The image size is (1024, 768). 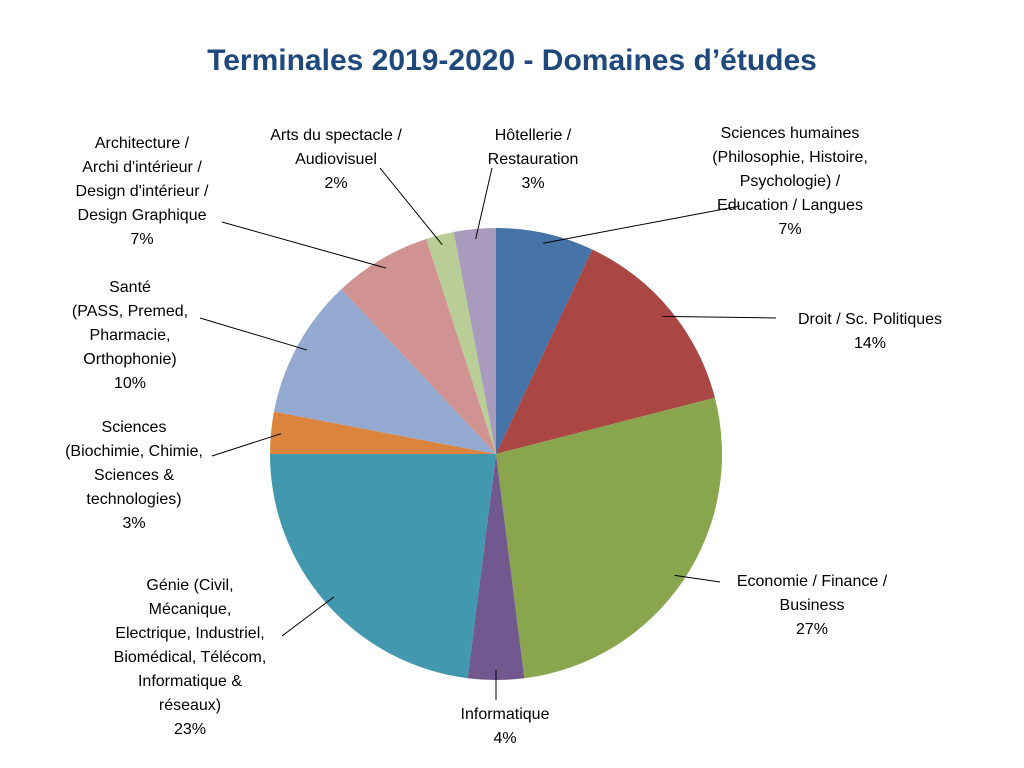 What do you see at coordinates (642, 224) in the screenshot?
I see `leader-line-sciences-humaines` at bounding box center [642, 224].